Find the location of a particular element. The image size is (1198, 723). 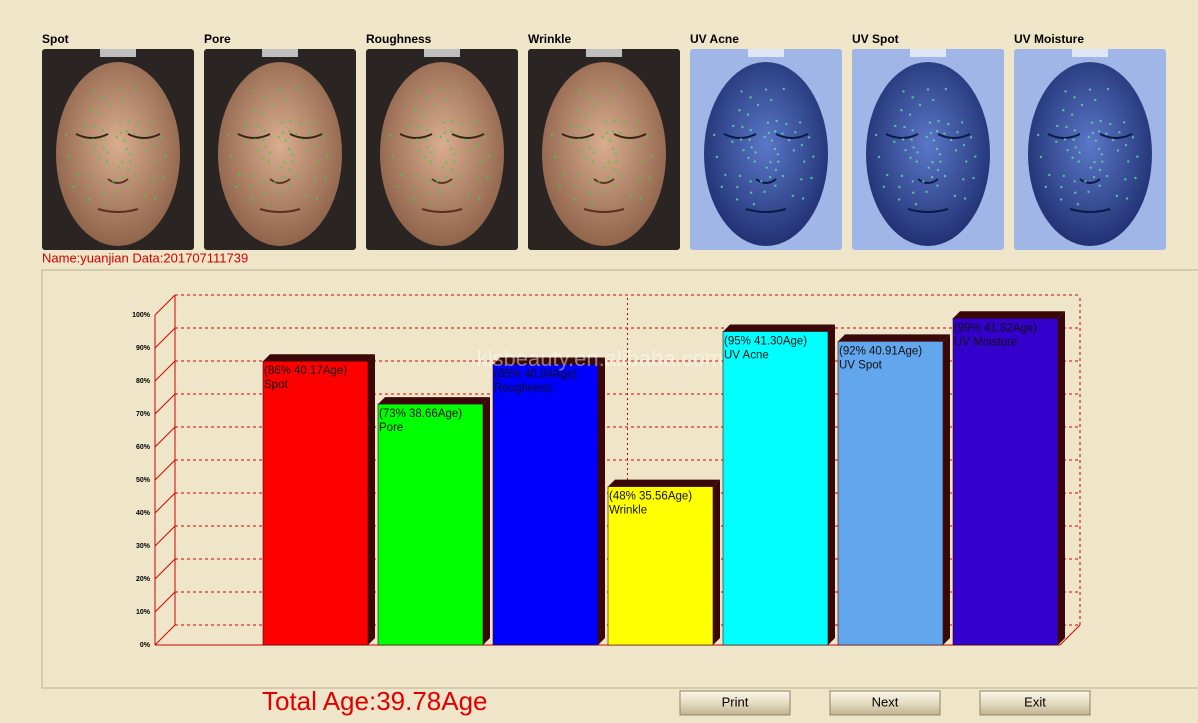

bar-top is located at coordinates (434, 401).